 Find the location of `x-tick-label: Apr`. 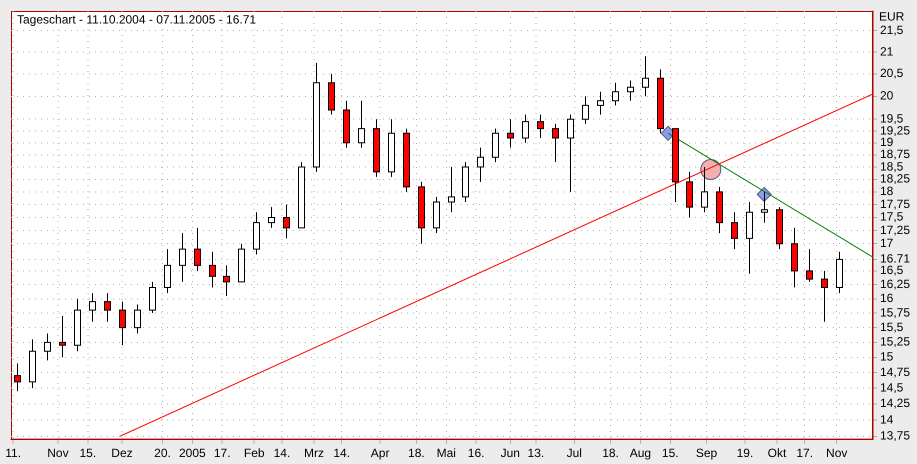

x-tick-label: Apr is located at coordinates (380, 453).